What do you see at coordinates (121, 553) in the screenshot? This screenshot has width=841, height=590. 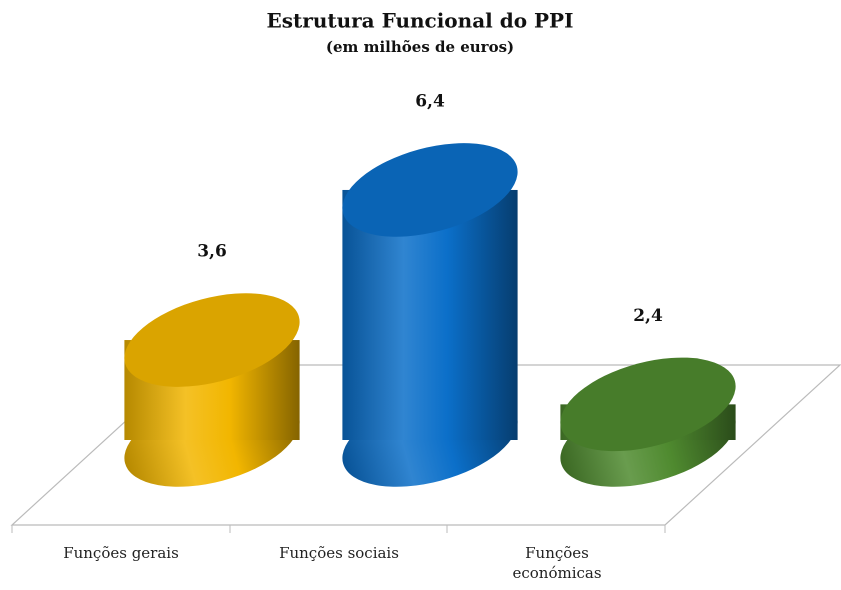 I see `x-tick-label: Funções gerais` at bounding box center [121, 553].